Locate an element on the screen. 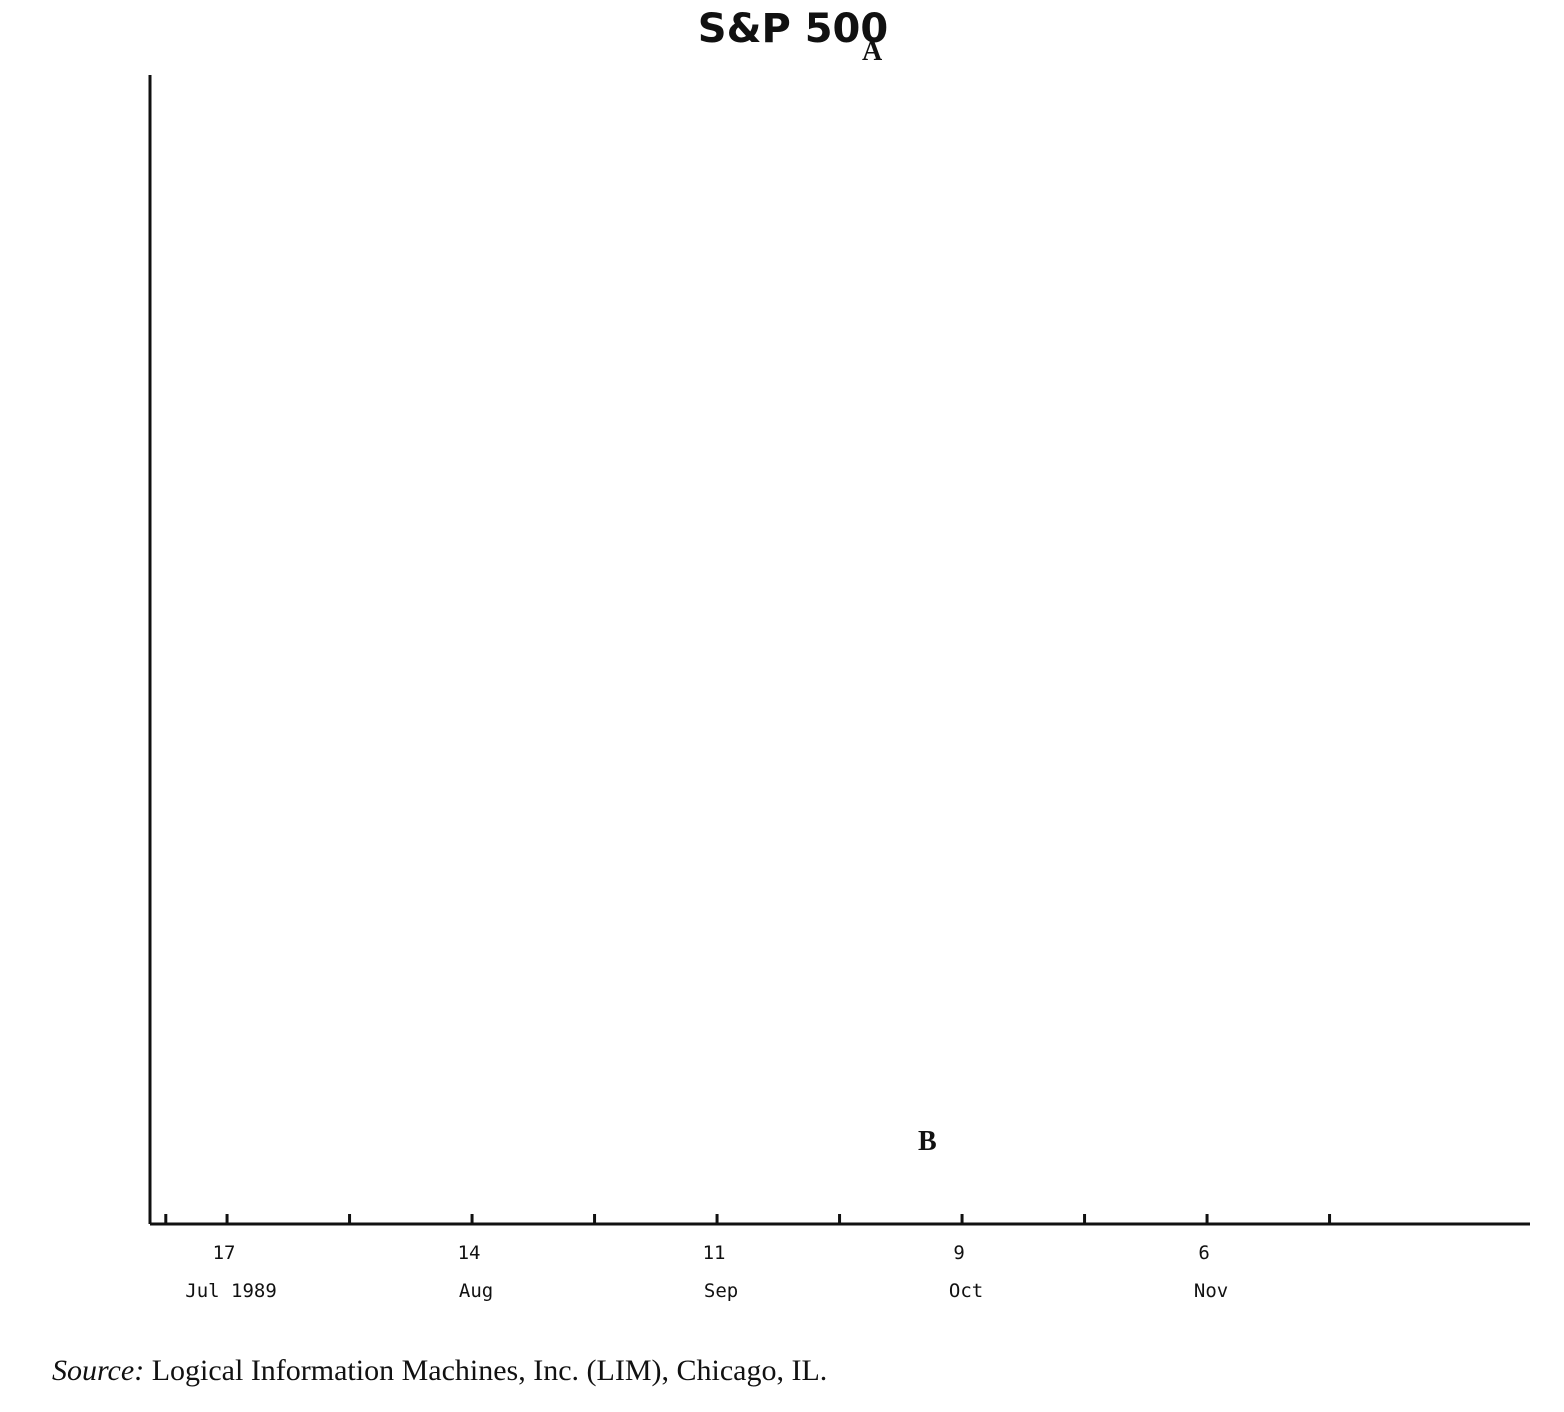  x-tick-month-label: Oct is located at coordinates (966, 1291).